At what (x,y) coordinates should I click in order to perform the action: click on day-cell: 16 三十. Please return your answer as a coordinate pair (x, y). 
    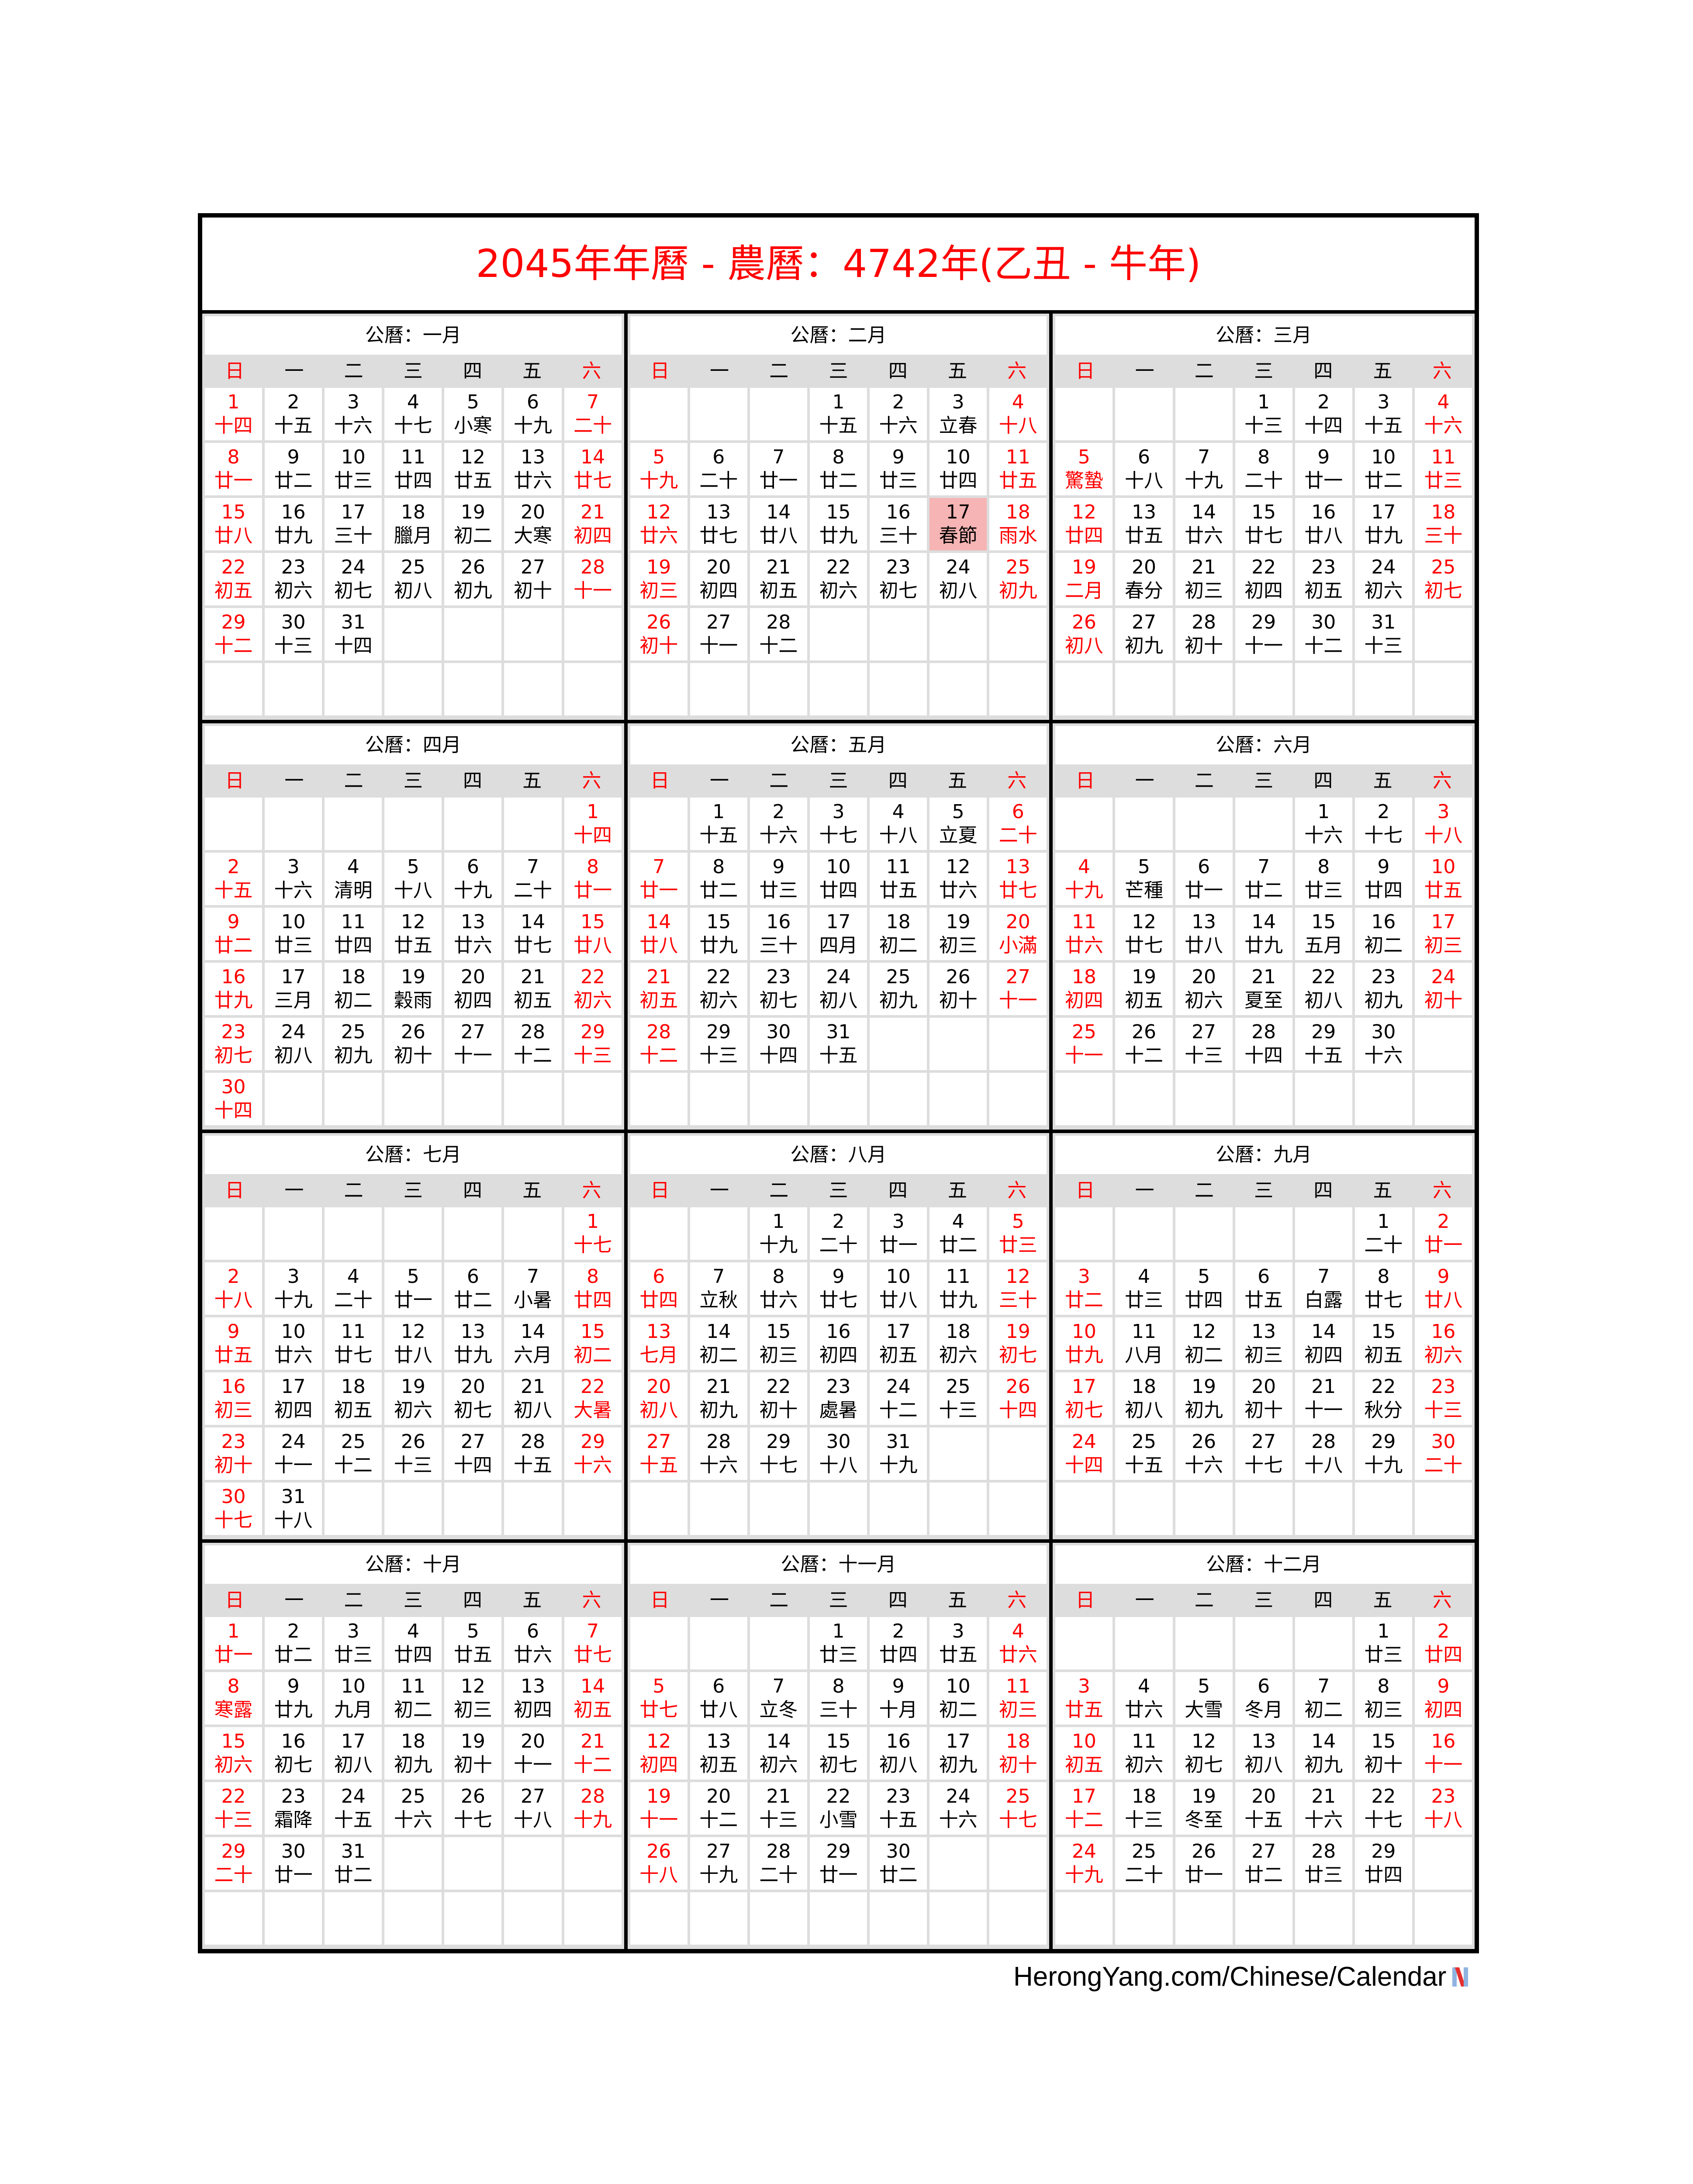
    Looking at the image, I should click on (778, 934).